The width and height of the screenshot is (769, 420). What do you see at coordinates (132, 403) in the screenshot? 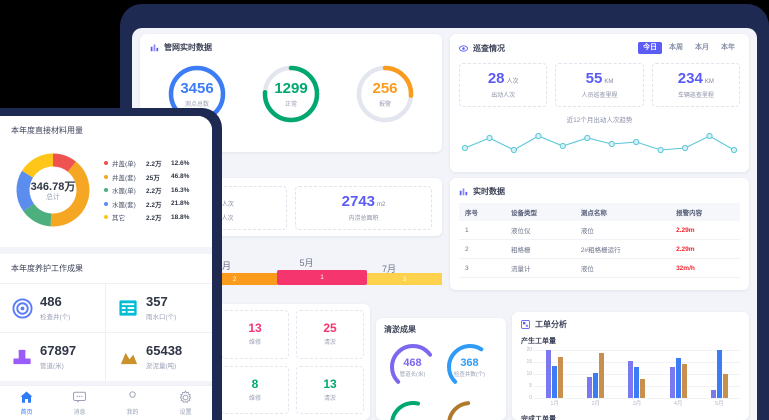
I see `nav-item-person: 我的` at bounding box center [132, 403].